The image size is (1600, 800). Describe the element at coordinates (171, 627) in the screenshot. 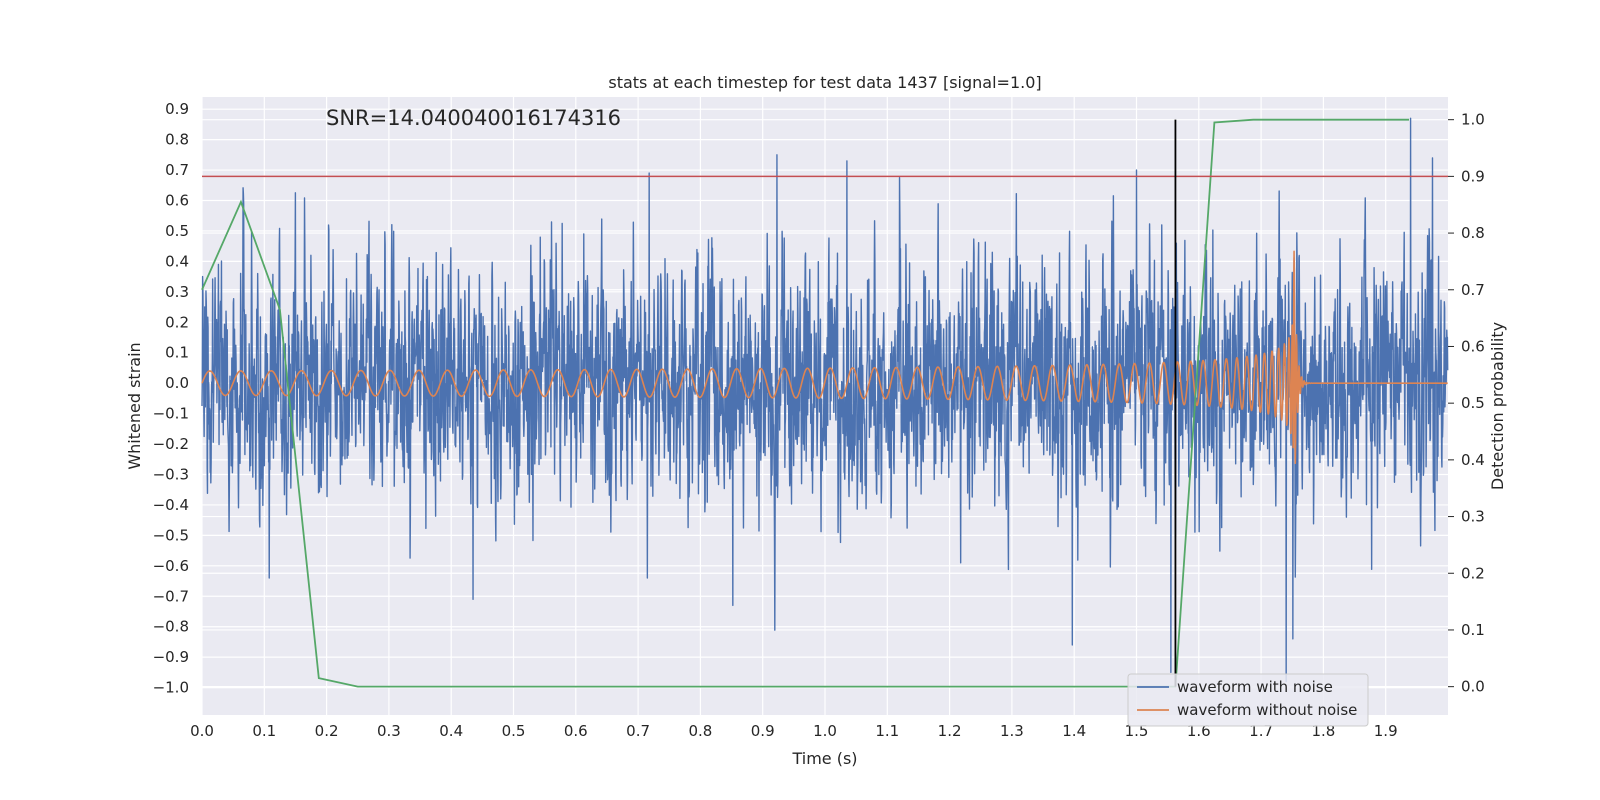

I see `y-tick-label: −0.8` at that location.